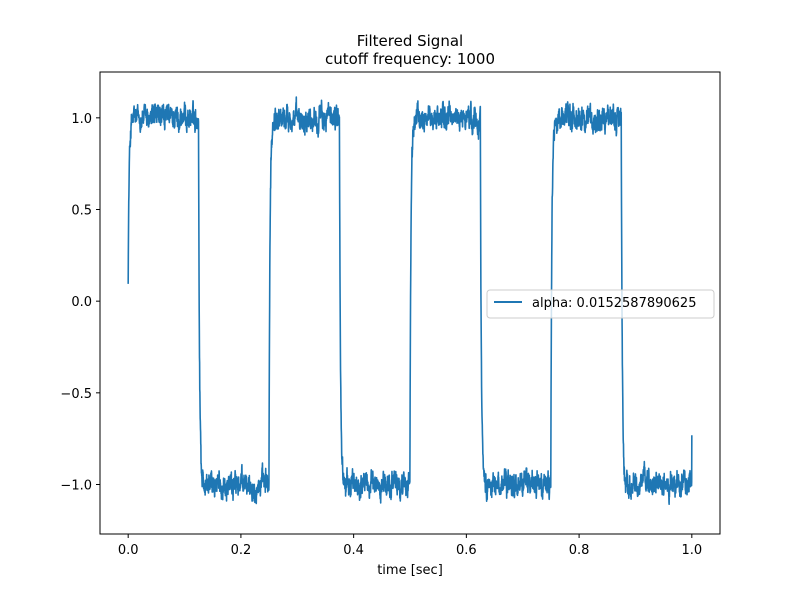 This screenshot has width=800, height=600. I want to click on x-tick-label: 0.6, so click(466, 550).